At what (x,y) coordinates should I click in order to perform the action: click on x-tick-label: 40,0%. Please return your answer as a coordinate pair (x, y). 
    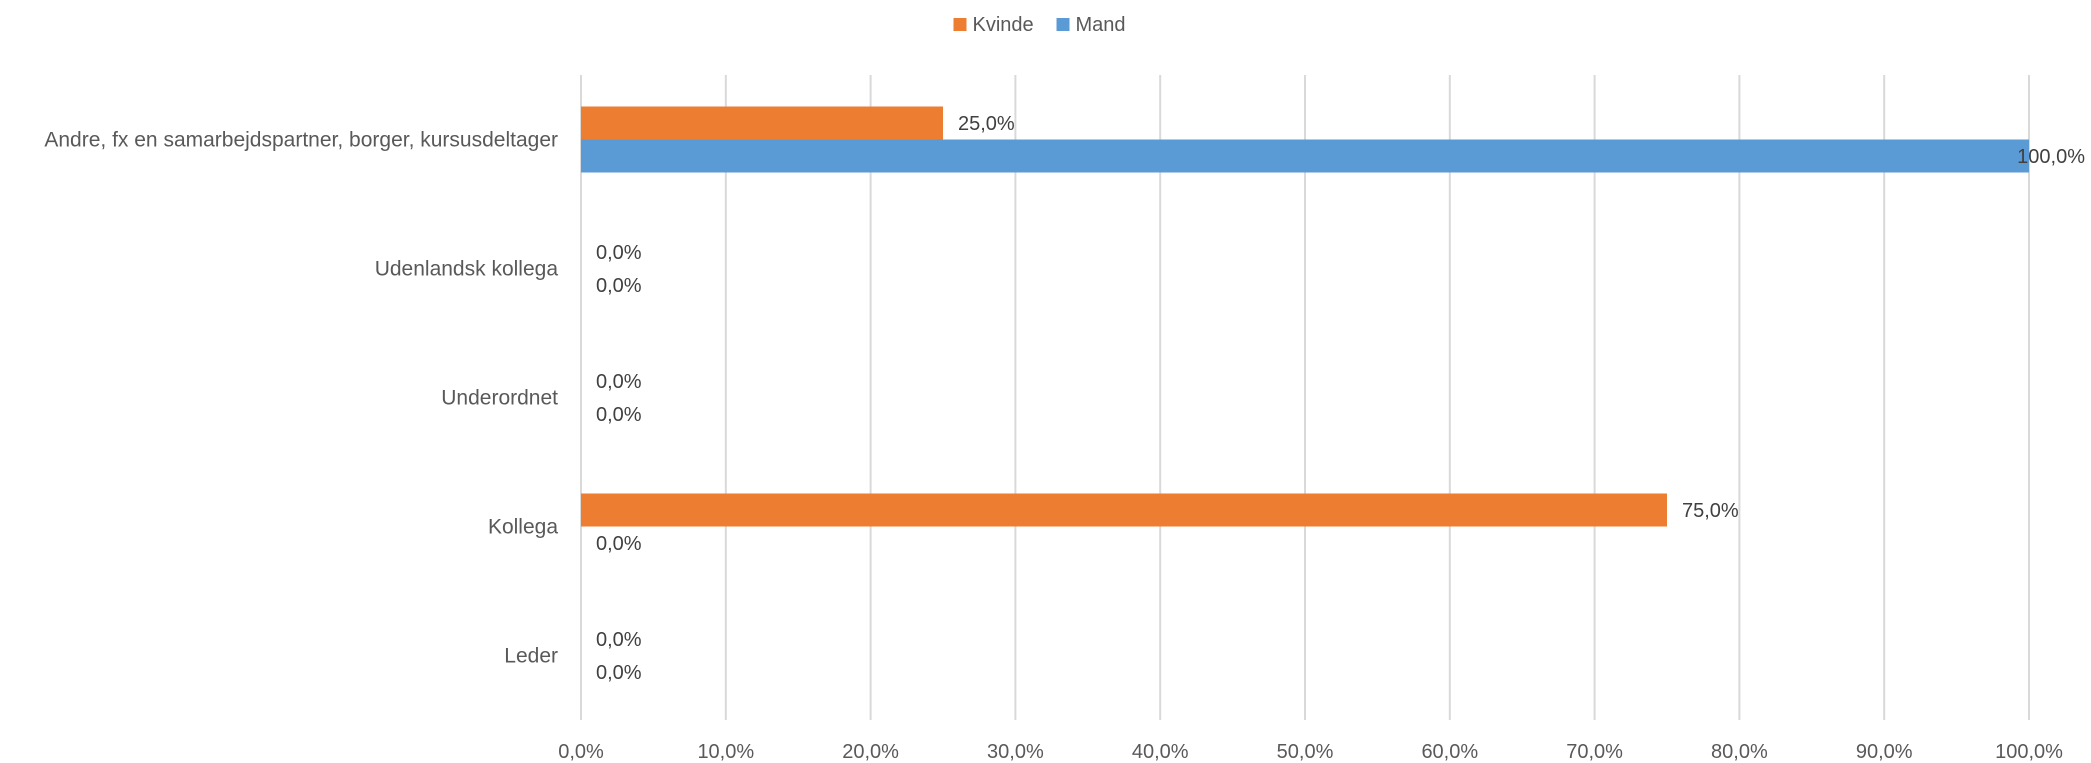
    Looking at the image, I should click on (1160, 752).